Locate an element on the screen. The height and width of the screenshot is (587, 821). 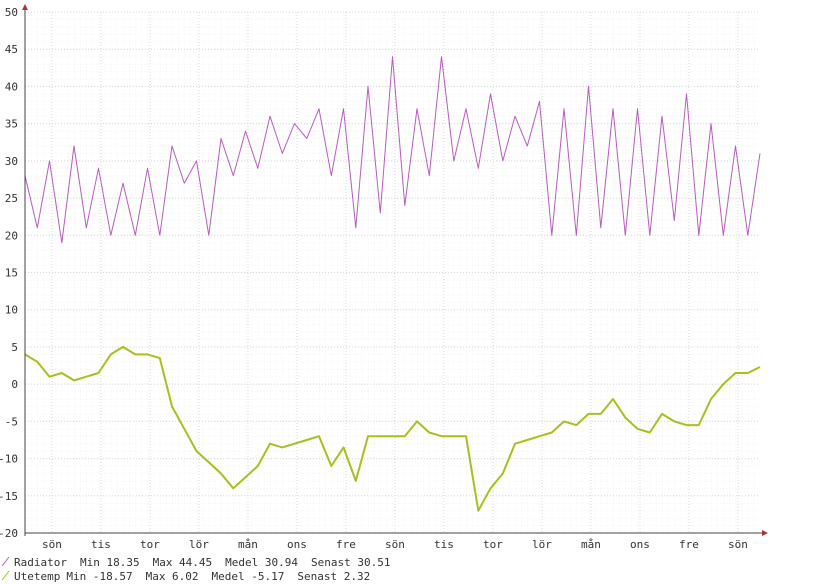
y-tick-label: 10 is located at coordinates (11, 310).